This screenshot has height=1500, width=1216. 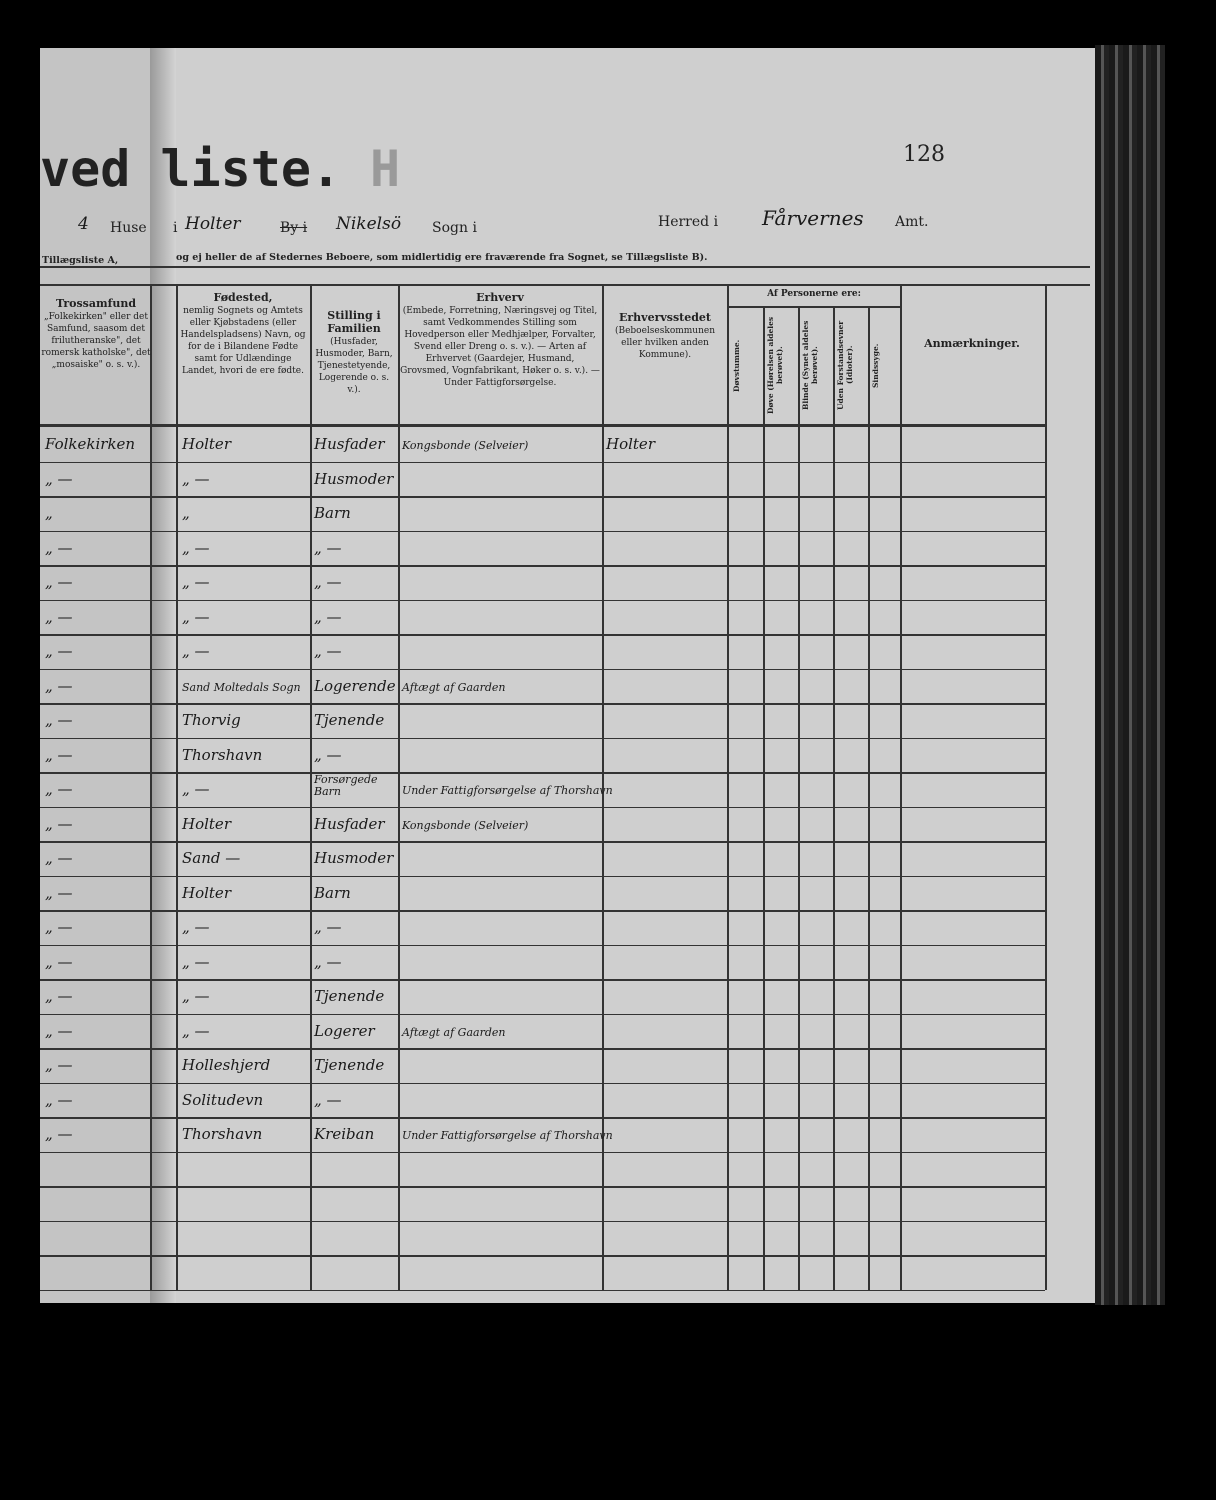 What do you see at coordinates (875, 366) in the screenshot?
I see `col-sindssyge: Sindssyge.` at bounding box center [875, 366].